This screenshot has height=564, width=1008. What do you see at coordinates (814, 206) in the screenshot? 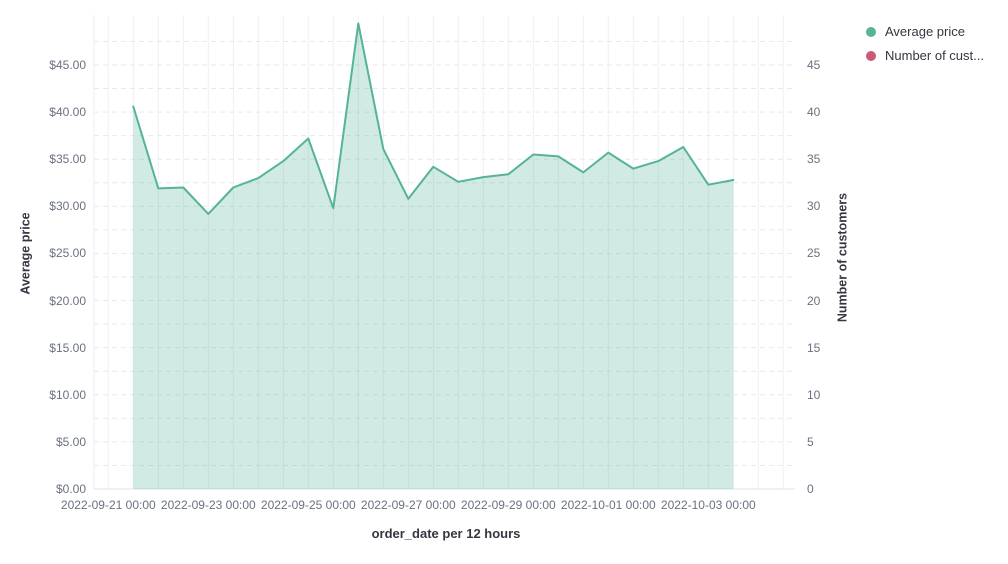
I see `right-axis-tick: 30` at bounding box center [814, 206].